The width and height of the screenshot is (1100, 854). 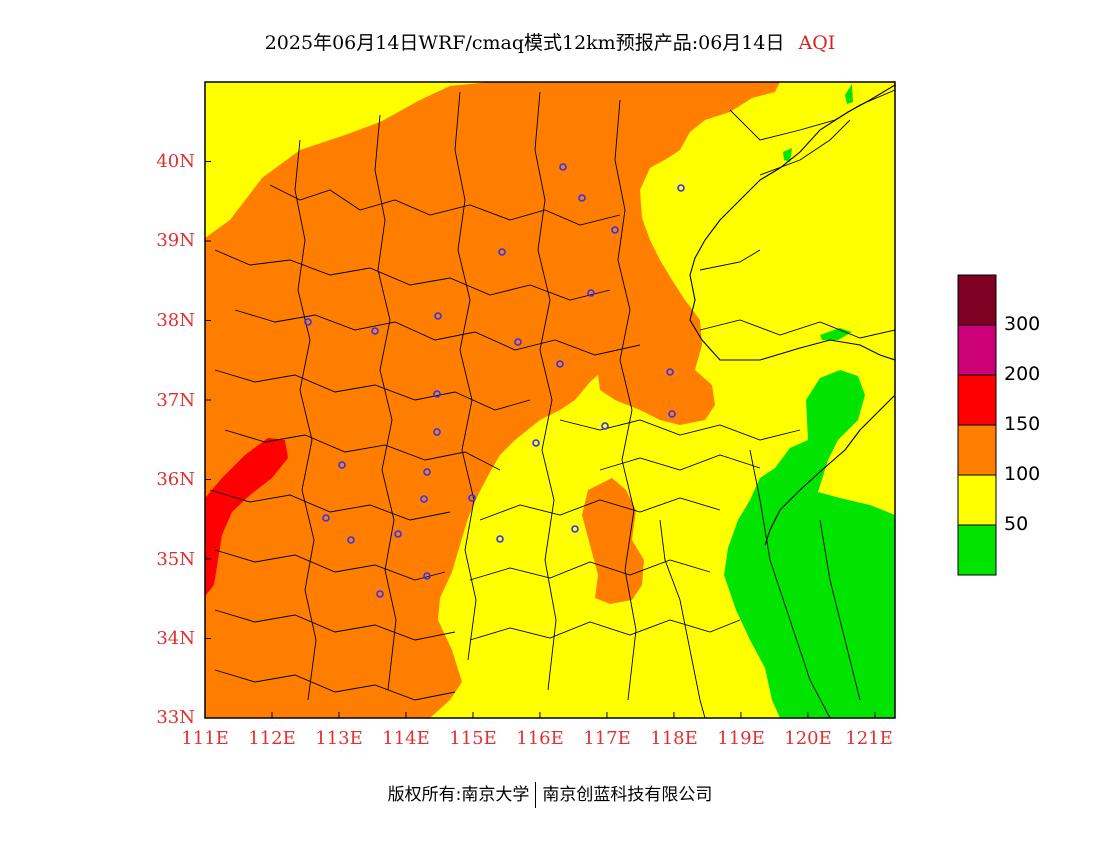 I want to click on copyright-footer: 版权所有:南京大学 南京创蓝科技有限公司, so click(x=550, y=794).